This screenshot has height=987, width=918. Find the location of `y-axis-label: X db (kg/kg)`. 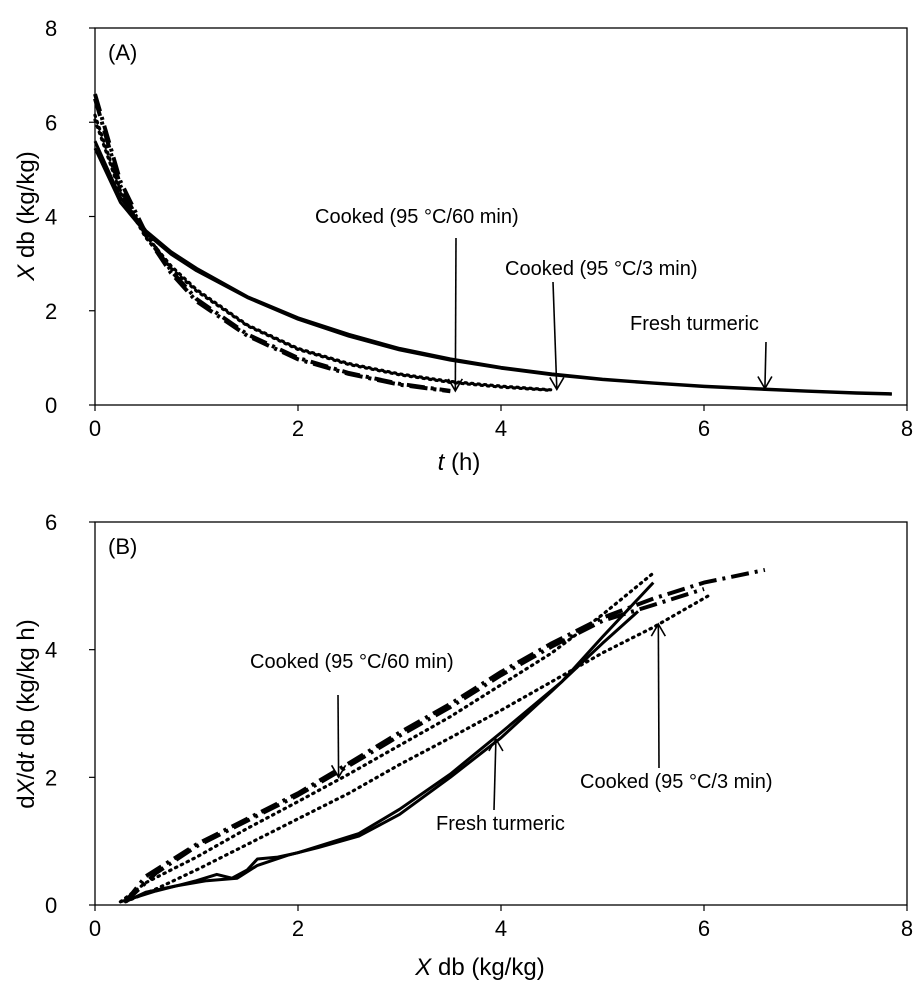

y-axis-label: X db (kg/kg) is located at coordinates (26, 216).